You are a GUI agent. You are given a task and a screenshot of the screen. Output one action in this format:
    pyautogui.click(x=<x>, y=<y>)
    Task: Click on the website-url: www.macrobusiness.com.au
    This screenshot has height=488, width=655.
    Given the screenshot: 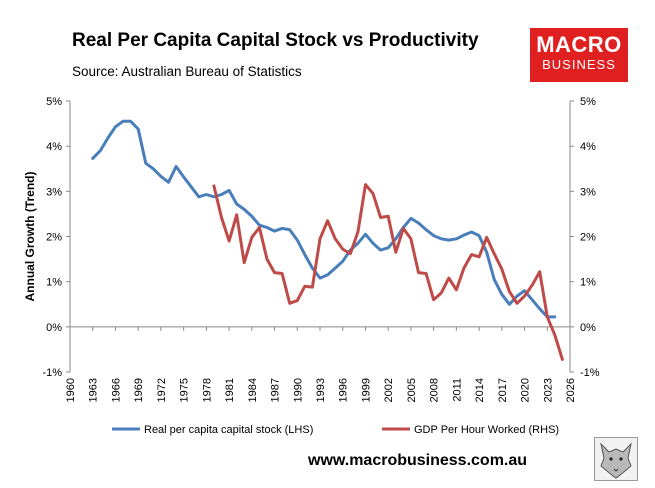 What is the action you would take?
    pyautogui.click(x=418, y=460)
    